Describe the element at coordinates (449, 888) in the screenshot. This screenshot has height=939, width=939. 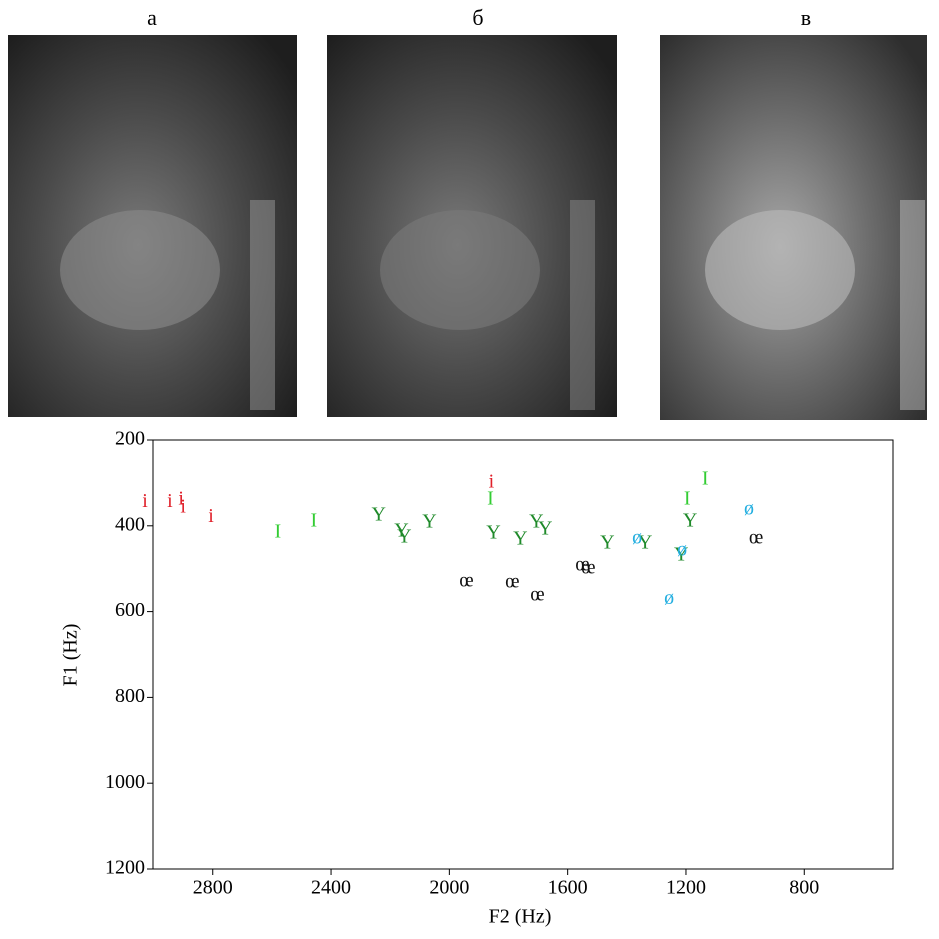
I see `x-tick-label: 2000` at that location.